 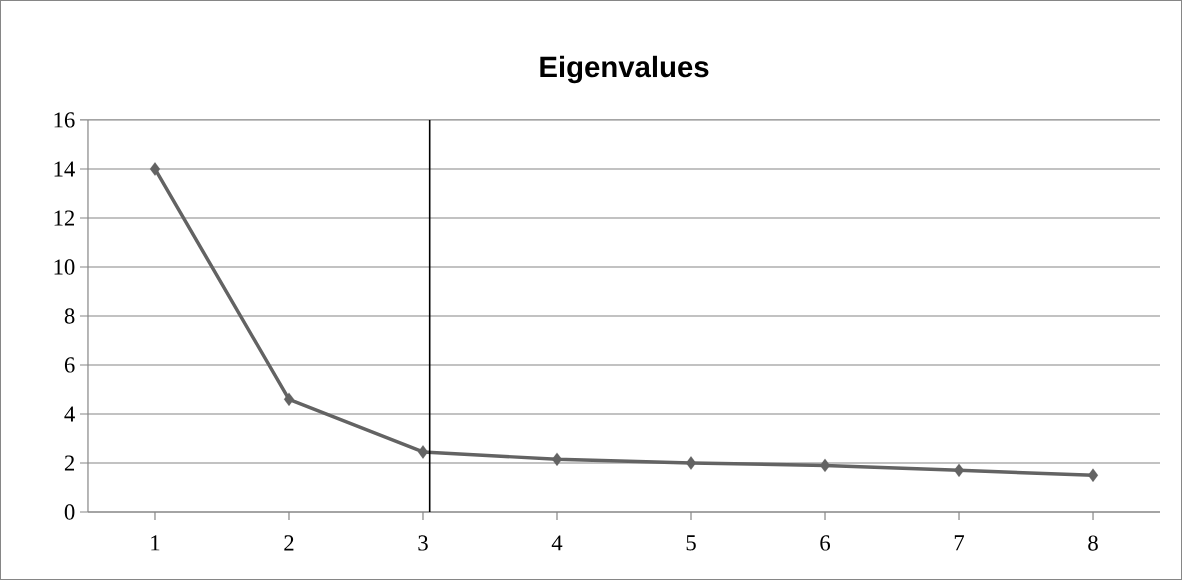 I want to click on x-tick-label: 3, so click(x=423, y=543).